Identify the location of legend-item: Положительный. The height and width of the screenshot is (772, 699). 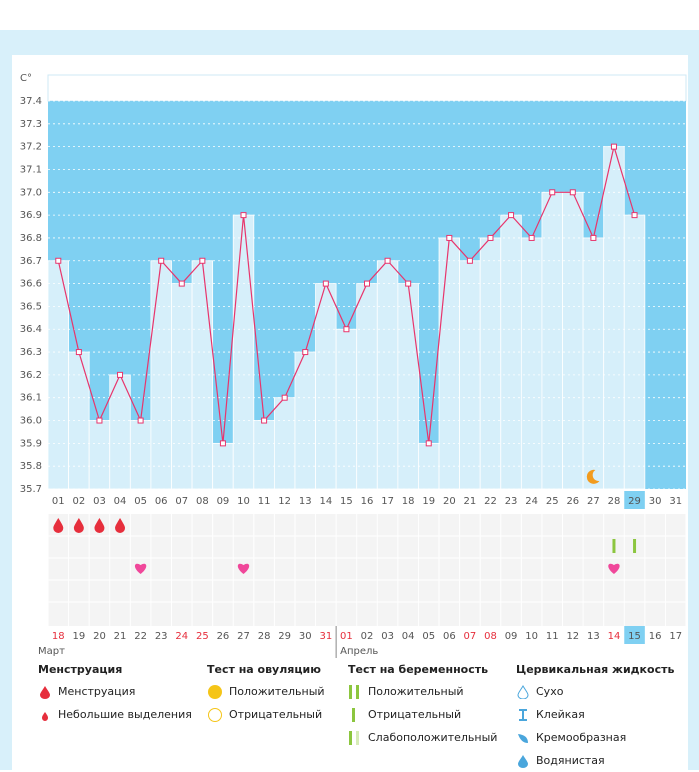
(266, 691).